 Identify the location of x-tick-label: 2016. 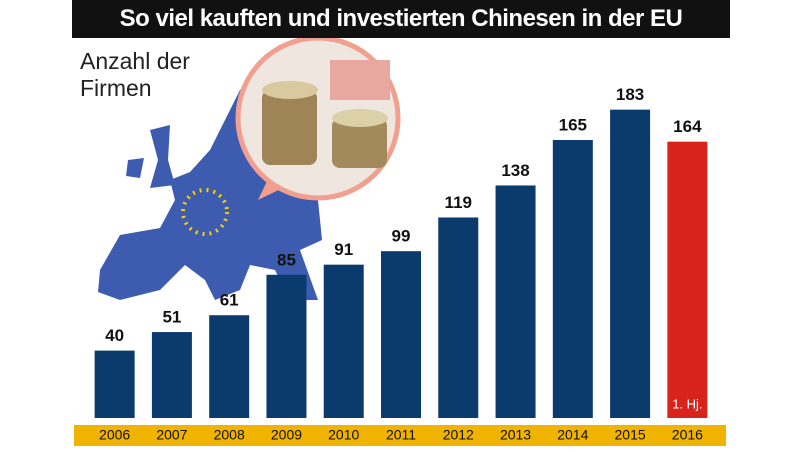
(687, 435).